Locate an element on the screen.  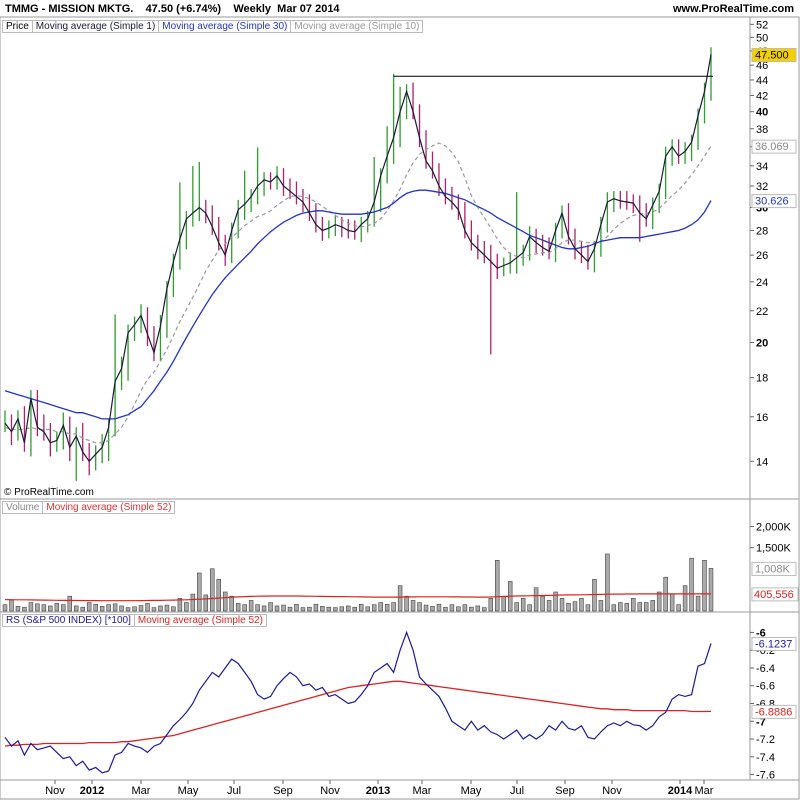
rs-tick-label: -6.6 is located at coordinates (765, 687).